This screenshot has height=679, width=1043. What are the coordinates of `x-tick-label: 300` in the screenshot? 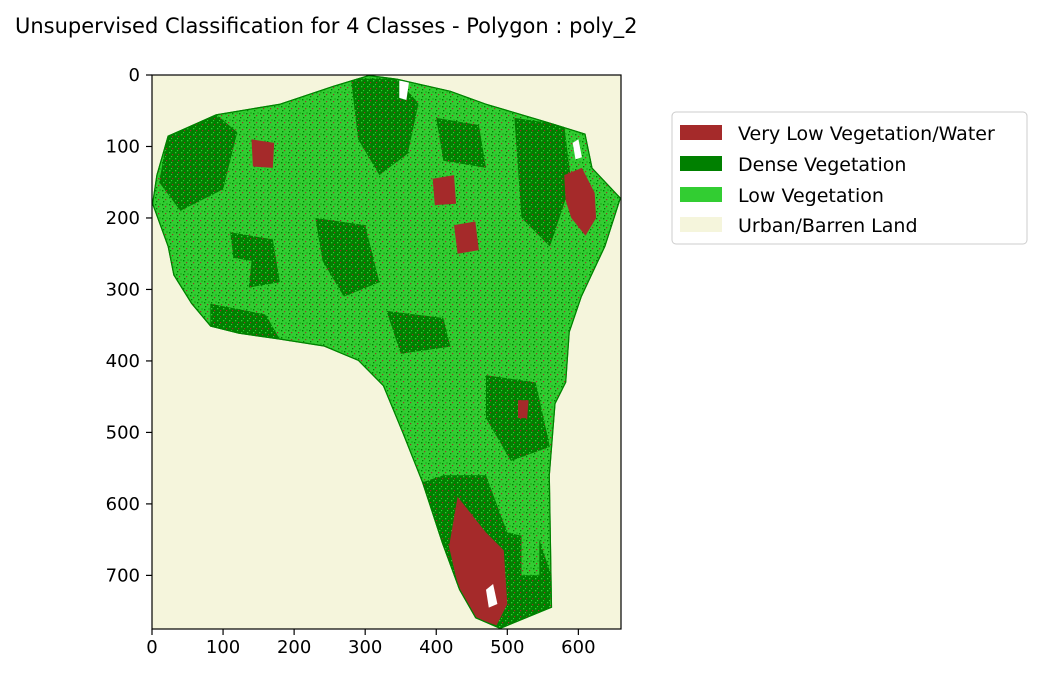 It's located at (365, 647).